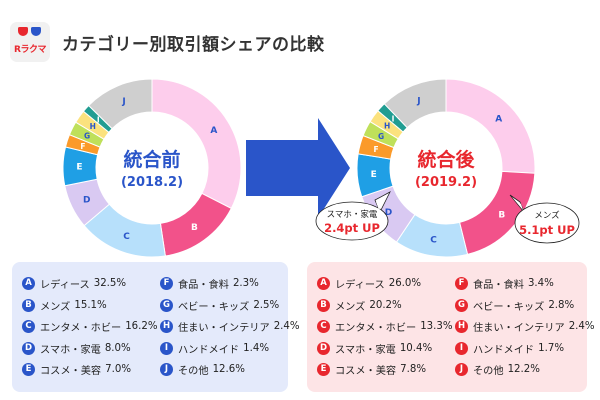 The image size is (600, 400). I want to click on legend-item-f: F 食品・食料 2.3%, so click(230, 284).